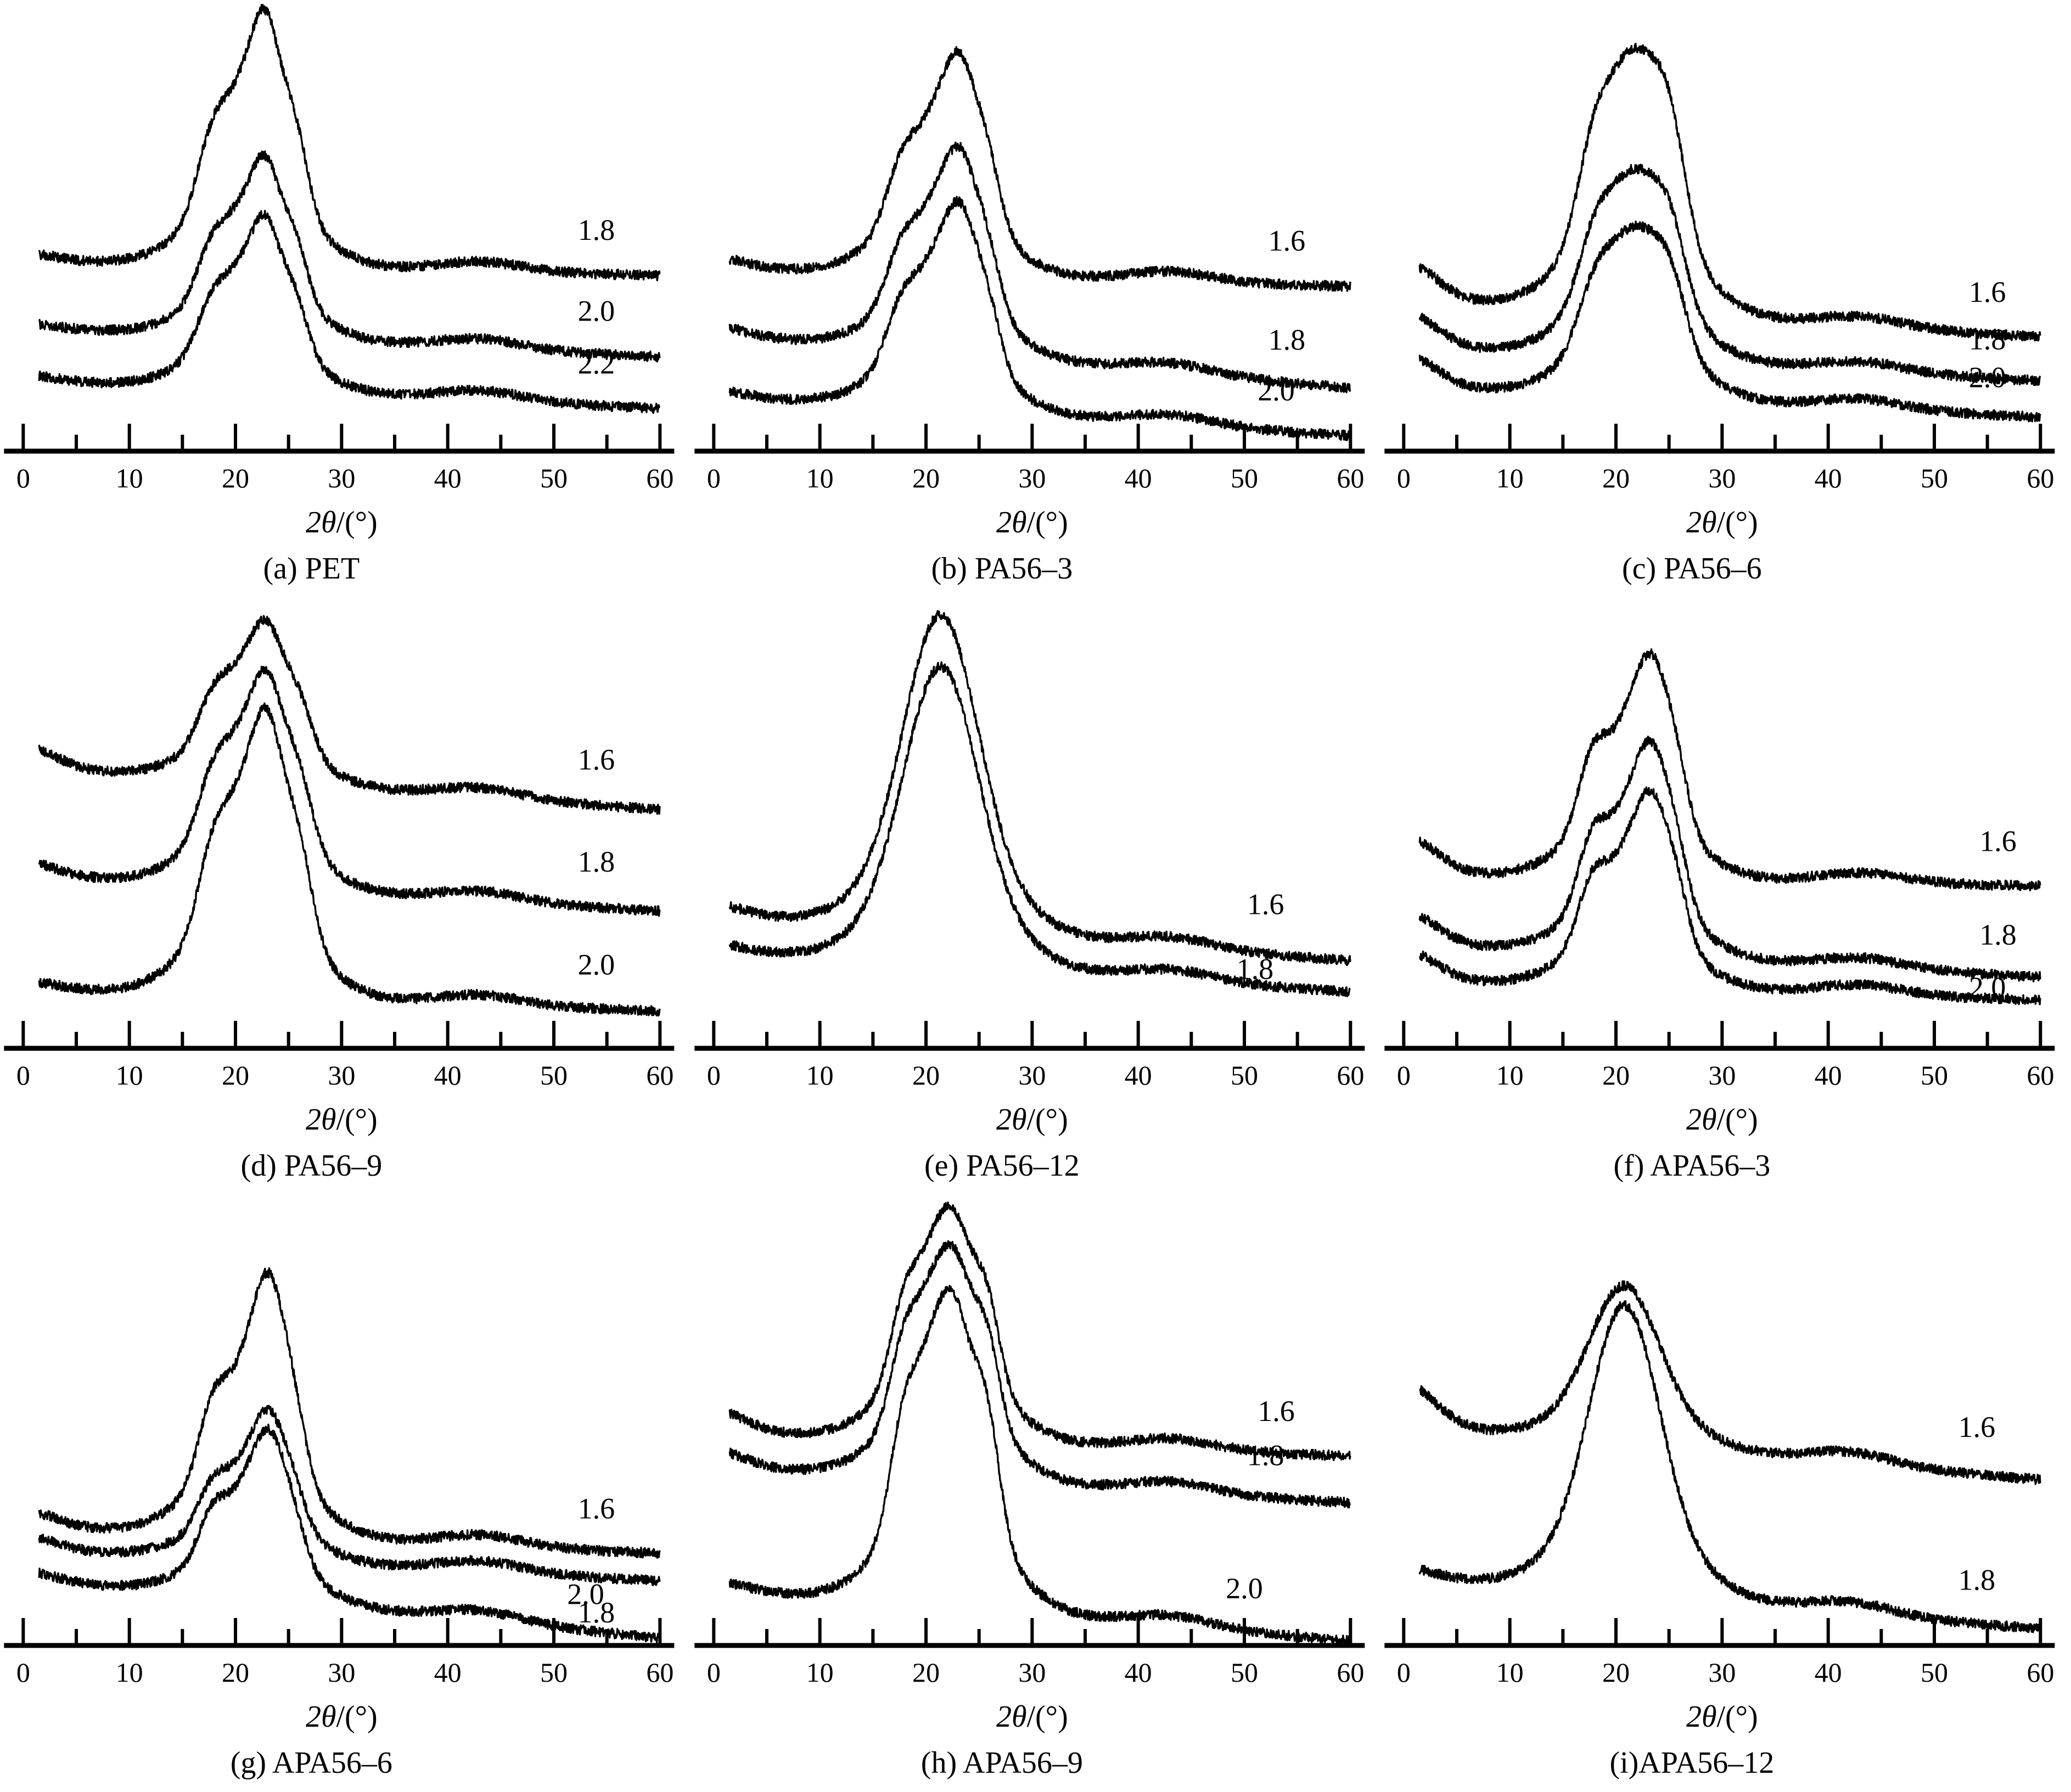  I want to click on x-tick-label-b-20: 20, so click(926, 478).